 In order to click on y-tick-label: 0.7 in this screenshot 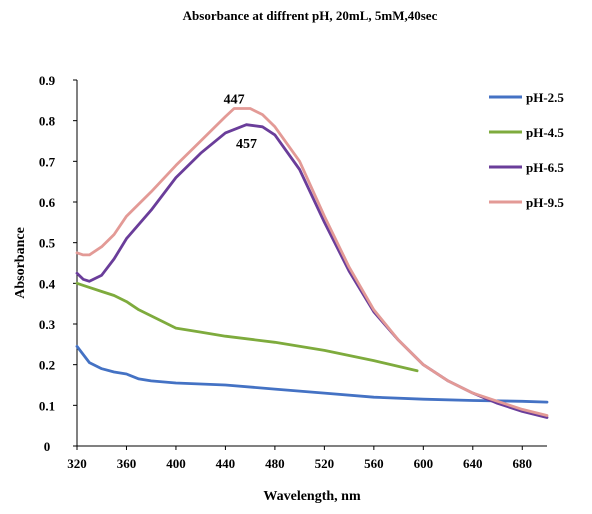, I will do `click(47, 161)`.